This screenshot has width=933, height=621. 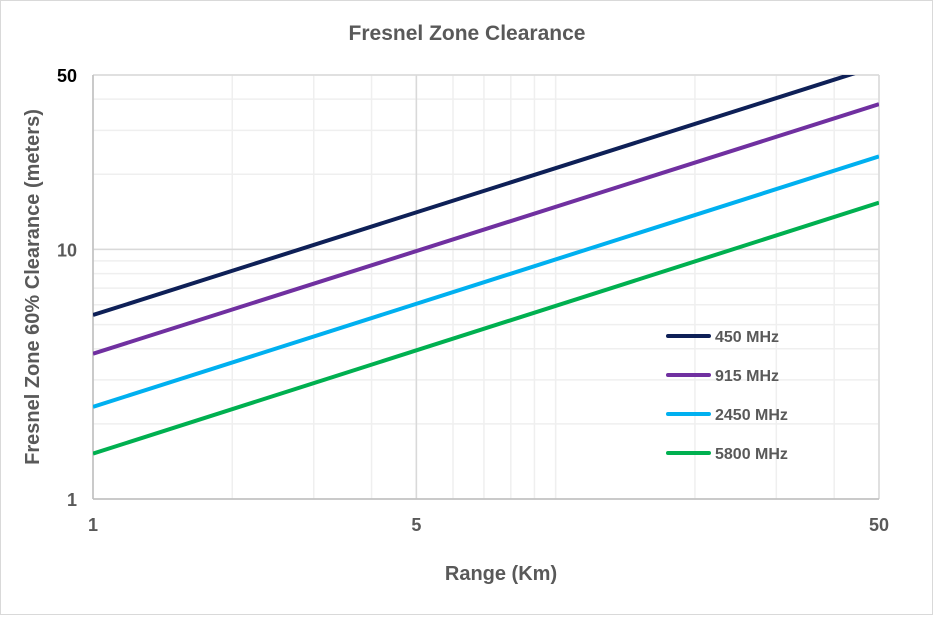 What do you see at coordinates (33, 287) in the screenshot?
I see `y-axis-label: Fresnel Zone 60% Clearance (meters)` at bounding box center [33, 287].